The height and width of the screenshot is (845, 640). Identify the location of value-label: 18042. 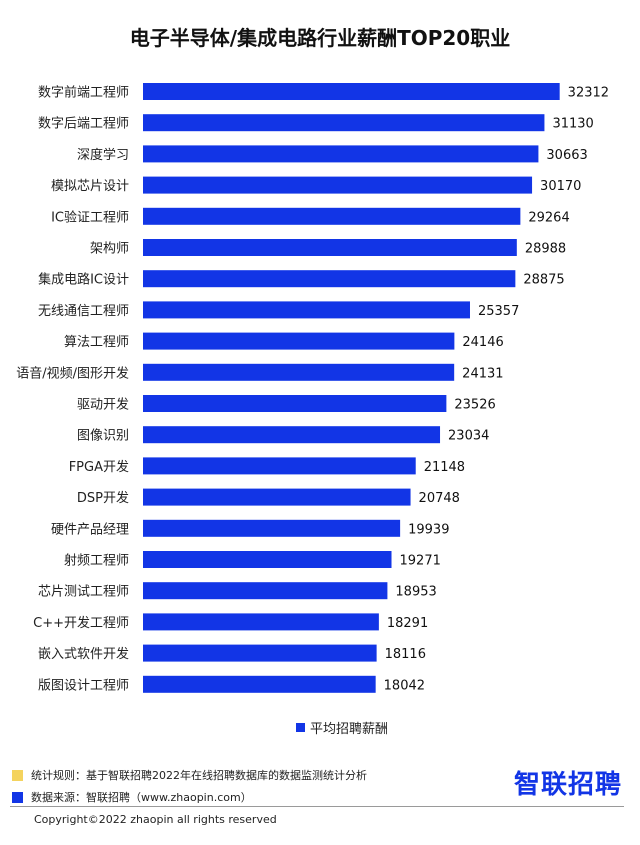
(404, 685).